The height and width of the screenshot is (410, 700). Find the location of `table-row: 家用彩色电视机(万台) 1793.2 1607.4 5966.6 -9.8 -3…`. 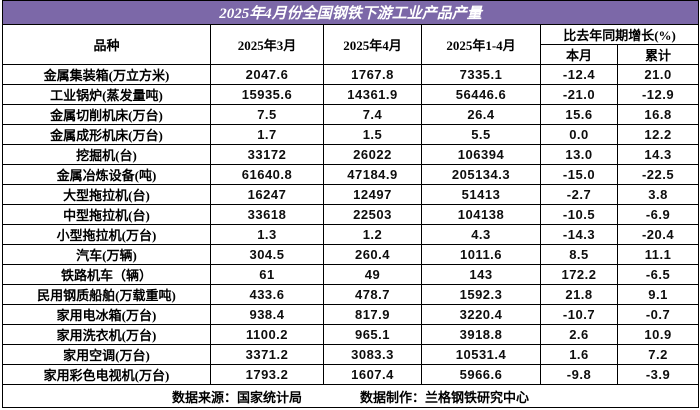

table-row: 家用彩色电视机(万台) 1793.2 1607.4 5966.6 -9.8 -3… is located at coordinates (351, 374).